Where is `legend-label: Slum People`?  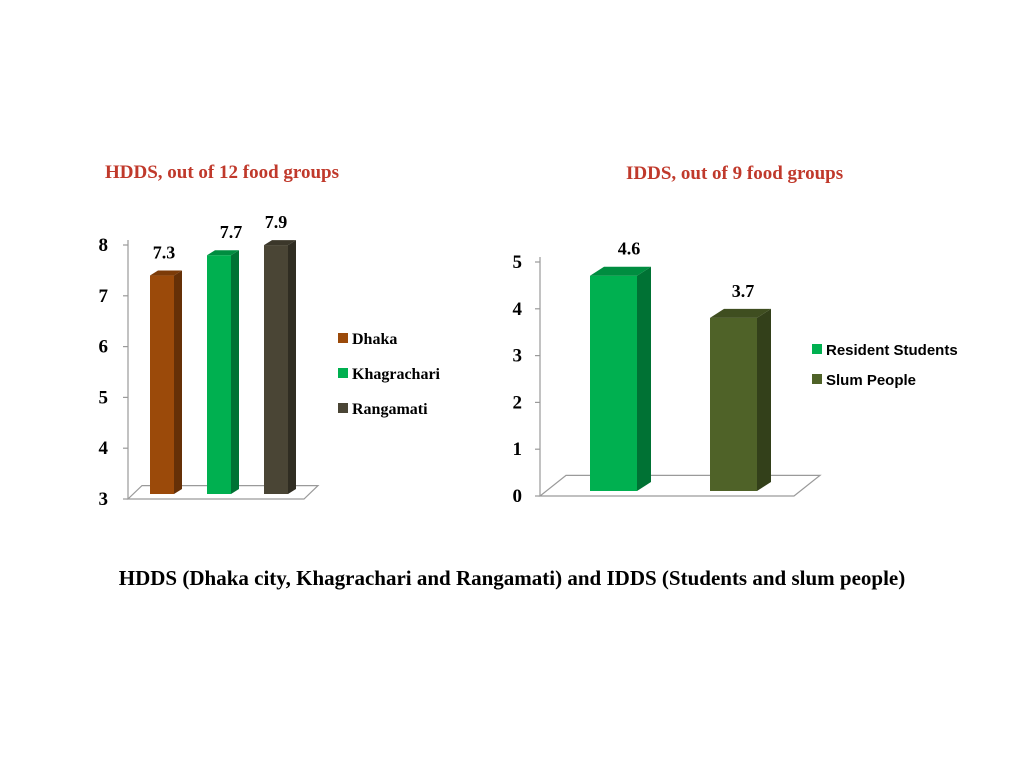 legend-label: Slum People is located at coordinates (871, 380).